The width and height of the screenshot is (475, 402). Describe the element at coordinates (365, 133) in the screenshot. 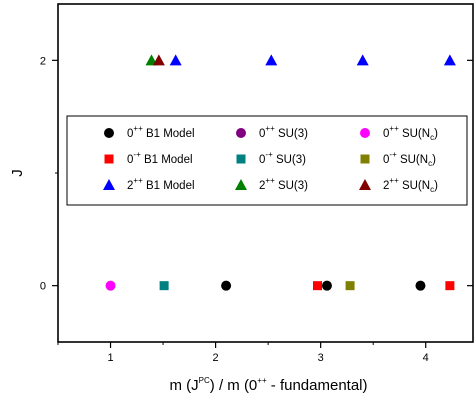

I see `legend-marker-sunc_0pp` at that location.